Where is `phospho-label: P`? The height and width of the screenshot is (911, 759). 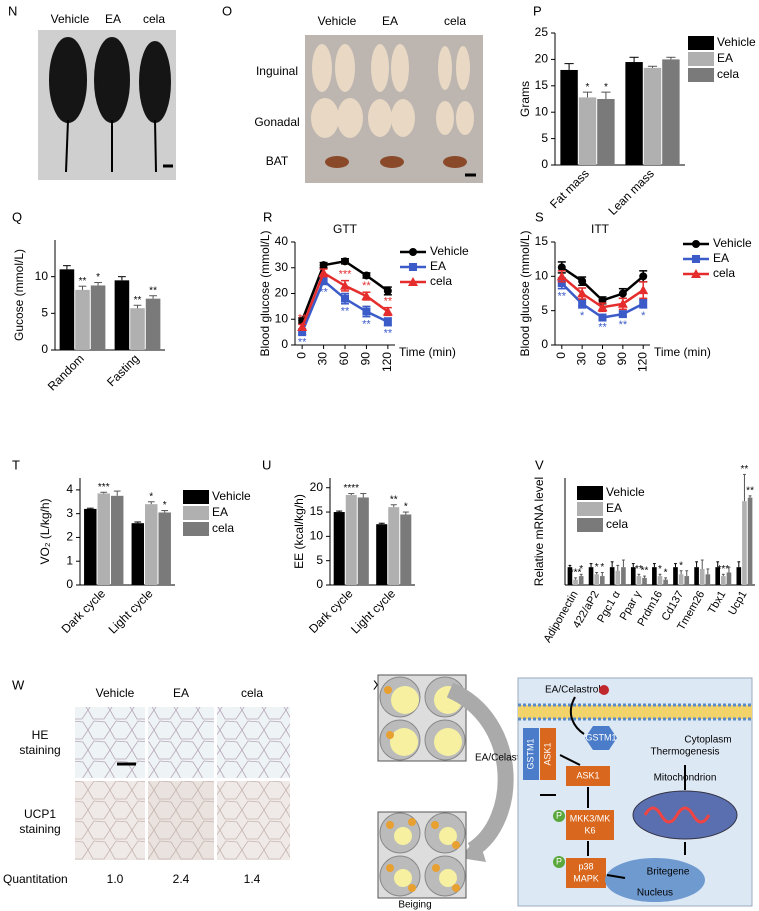 phospho-label: P is located at coordinates (559, 861).